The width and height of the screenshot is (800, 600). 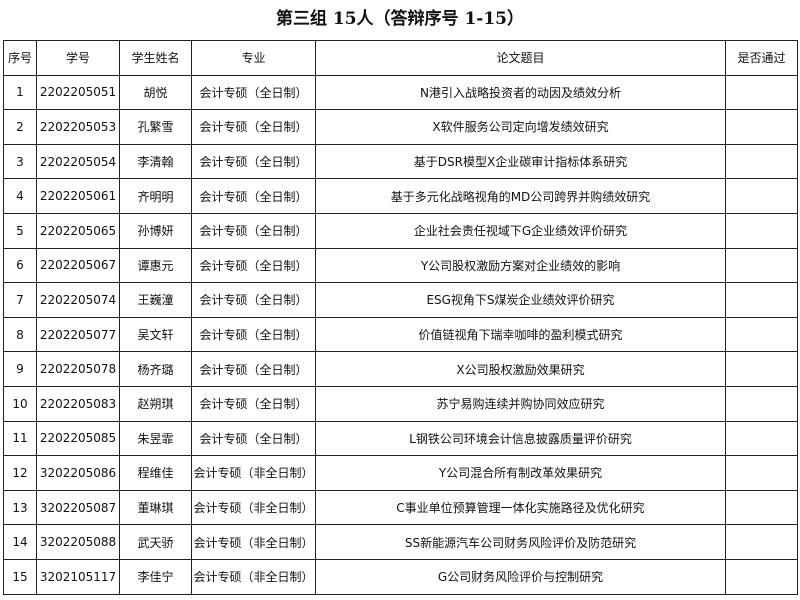 I want to click on header-student-id: 学号, so click(x=78, y=58).